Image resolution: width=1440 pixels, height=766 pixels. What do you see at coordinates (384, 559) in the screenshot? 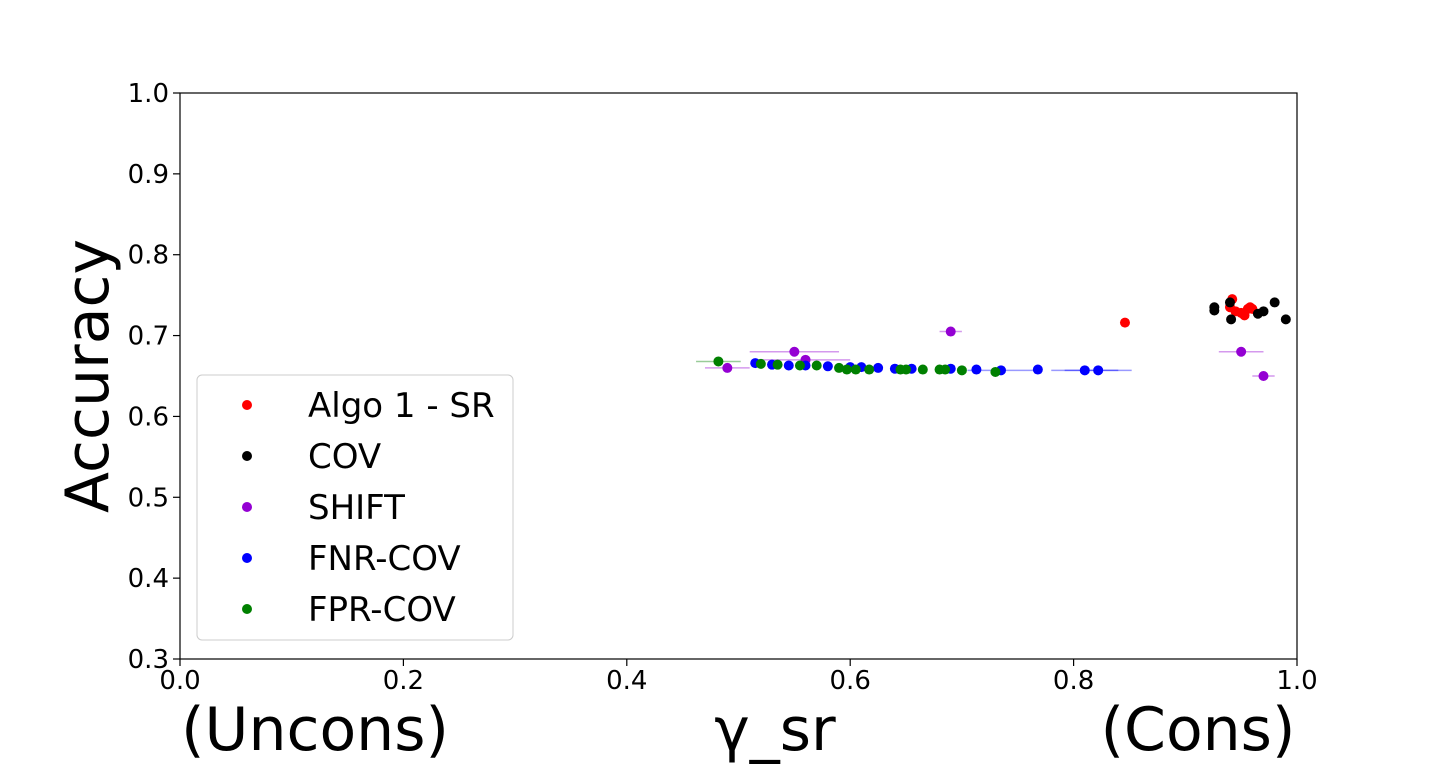
I see `legend-label: FNR-COV` at bounding box center [384, 559].